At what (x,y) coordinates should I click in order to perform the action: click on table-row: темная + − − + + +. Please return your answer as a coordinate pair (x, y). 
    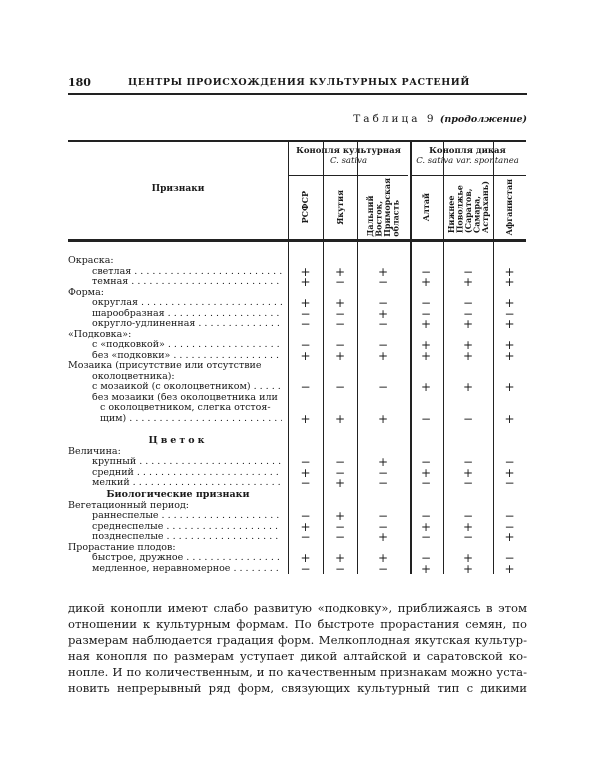
    Looking at the image, I should click on (297, 282).